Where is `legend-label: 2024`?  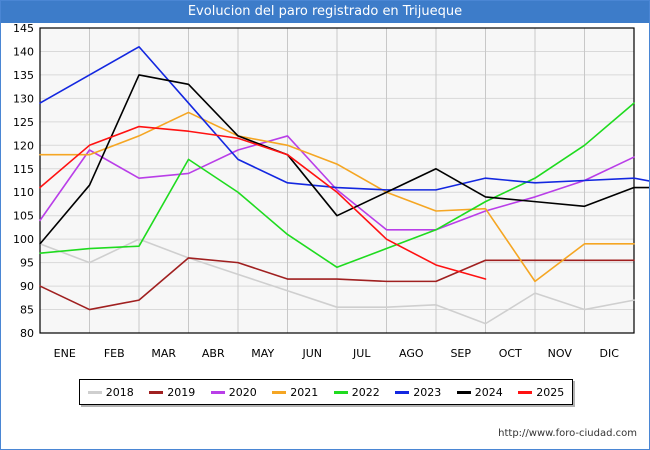 legend-label: 2024 is located at coordinates (488, 392).